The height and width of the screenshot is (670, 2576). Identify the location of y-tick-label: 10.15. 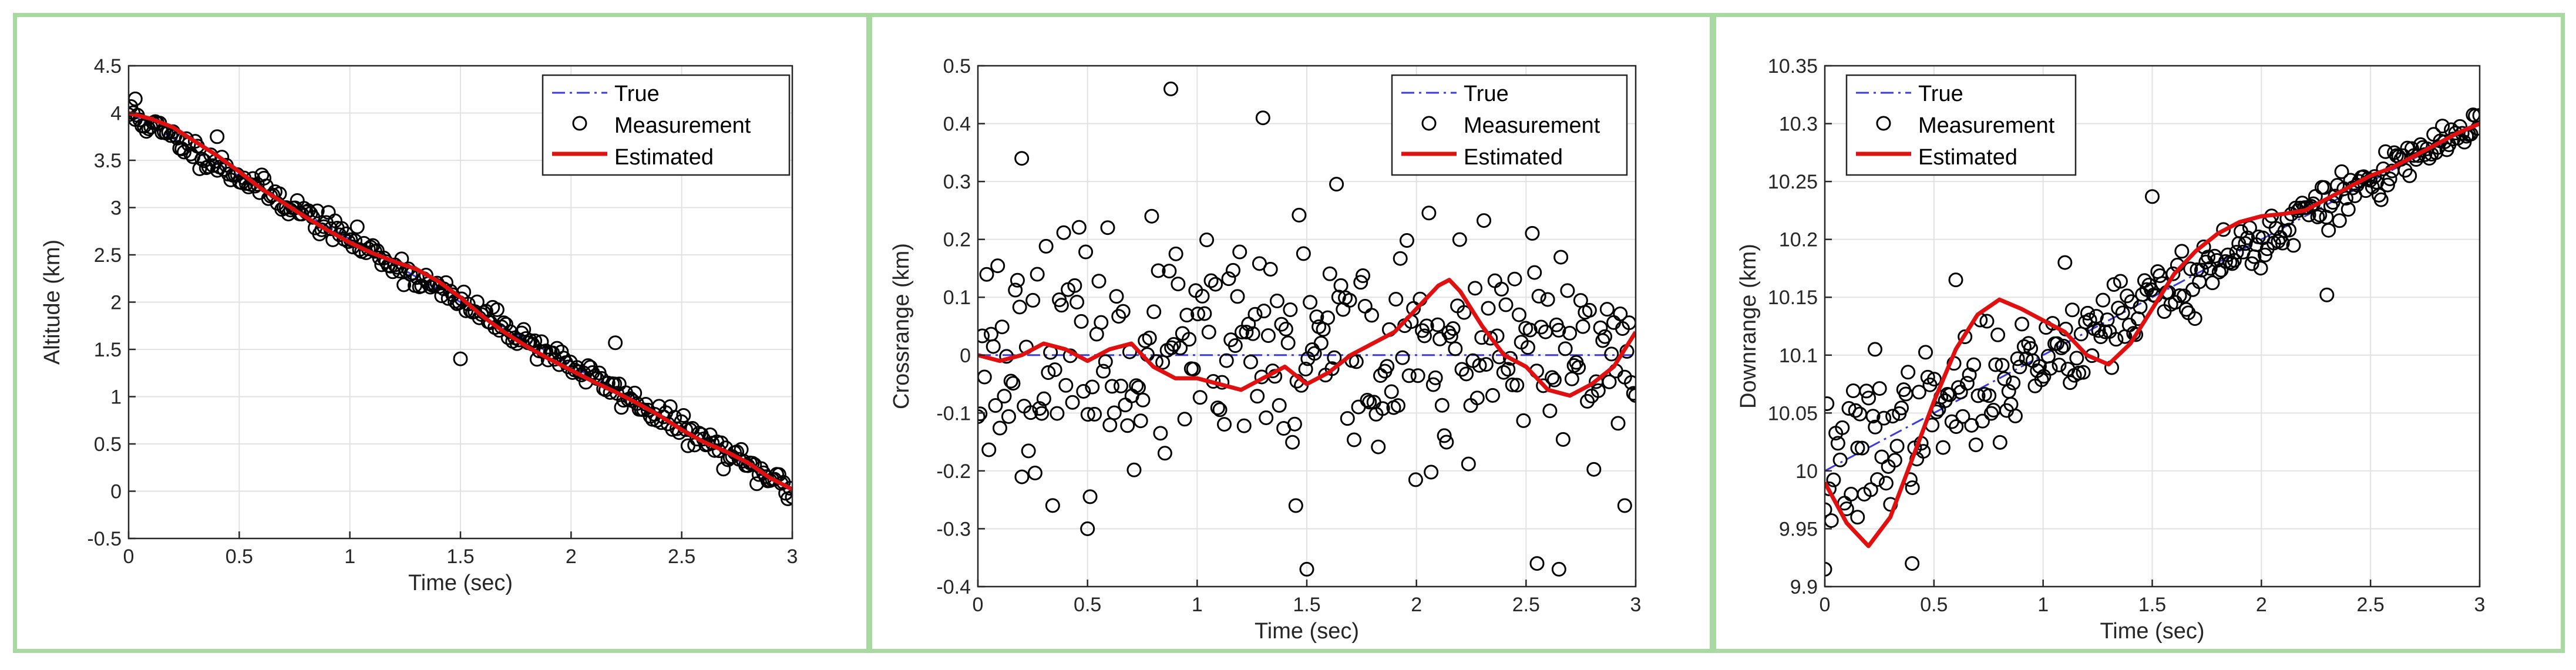
(1793, 298).